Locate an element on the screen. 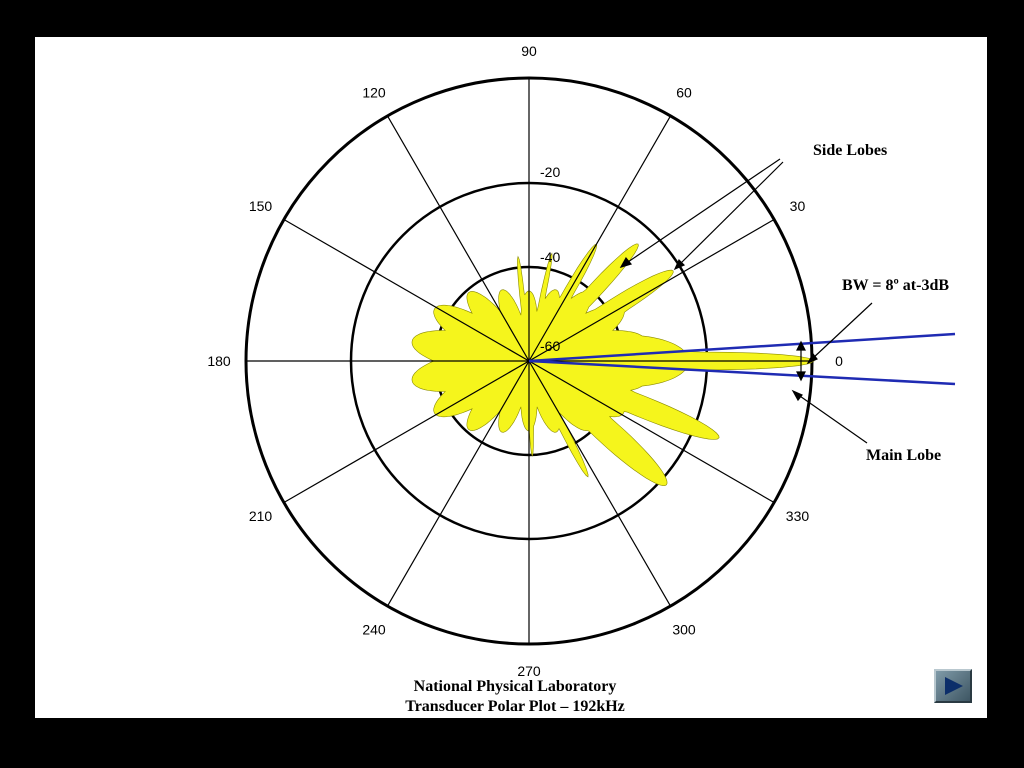  angle-label: 210 is located at coordinates (261, 516).